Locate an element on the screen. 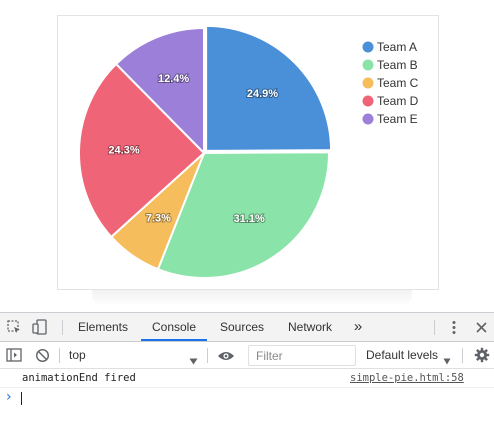 The width and height of the screenshot is (494, 427). legend-label-team-b: Team B is located at coordinates (397, 65).